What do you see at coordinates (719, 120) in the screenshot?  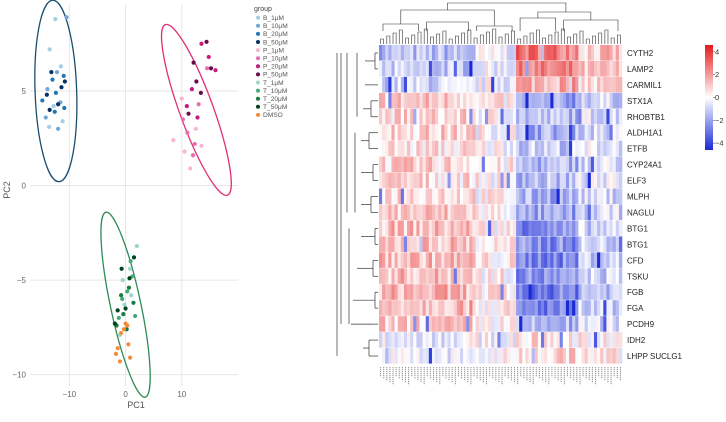 I see `colorbar-tick-label: −2` at bounding box center [719, 120].